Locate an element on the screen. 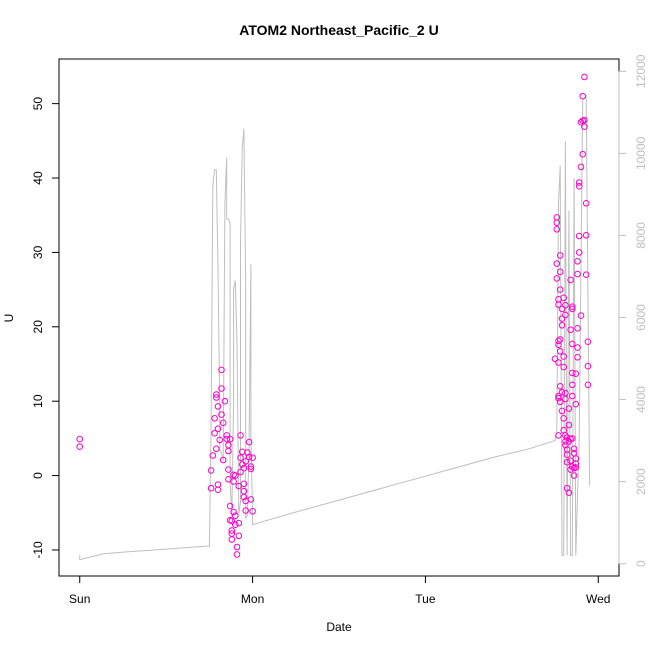 The height and width of the screenshot is (650, 650). secondary-y-axis: 0 2000 4000 6000 8000 10000 12000 is located at coordinates (633, 310).